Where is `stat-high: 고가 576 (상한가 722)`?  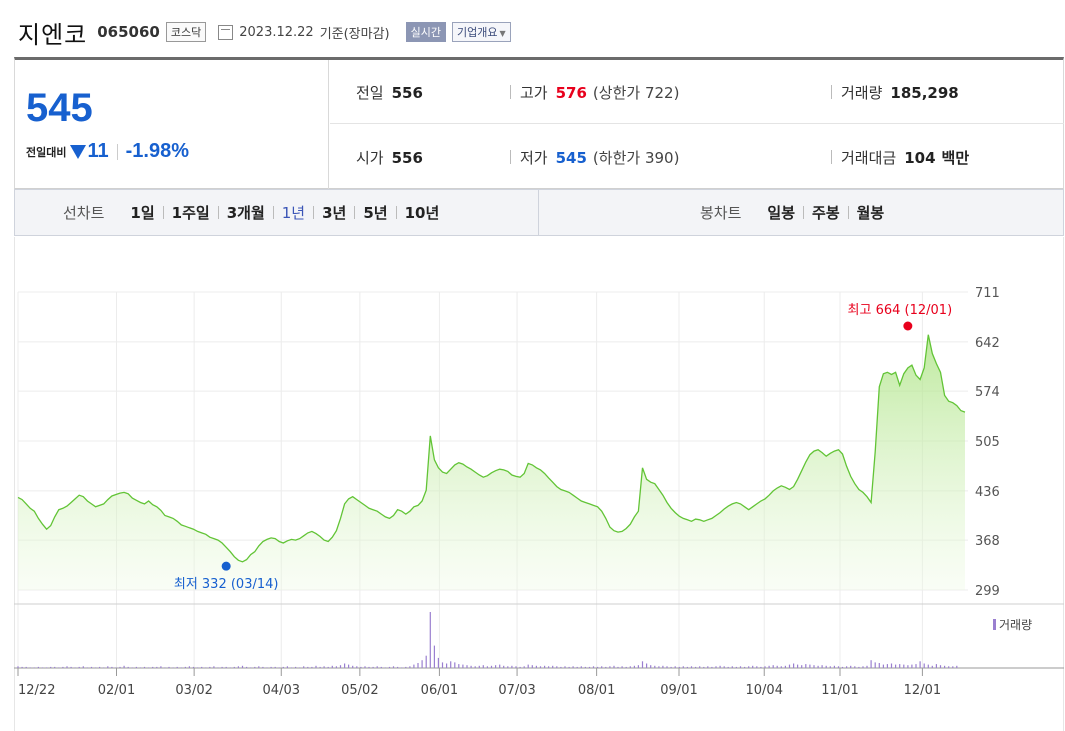 stat-high: 고가 576 (상한가 722) is located at coordinates (599, 92).